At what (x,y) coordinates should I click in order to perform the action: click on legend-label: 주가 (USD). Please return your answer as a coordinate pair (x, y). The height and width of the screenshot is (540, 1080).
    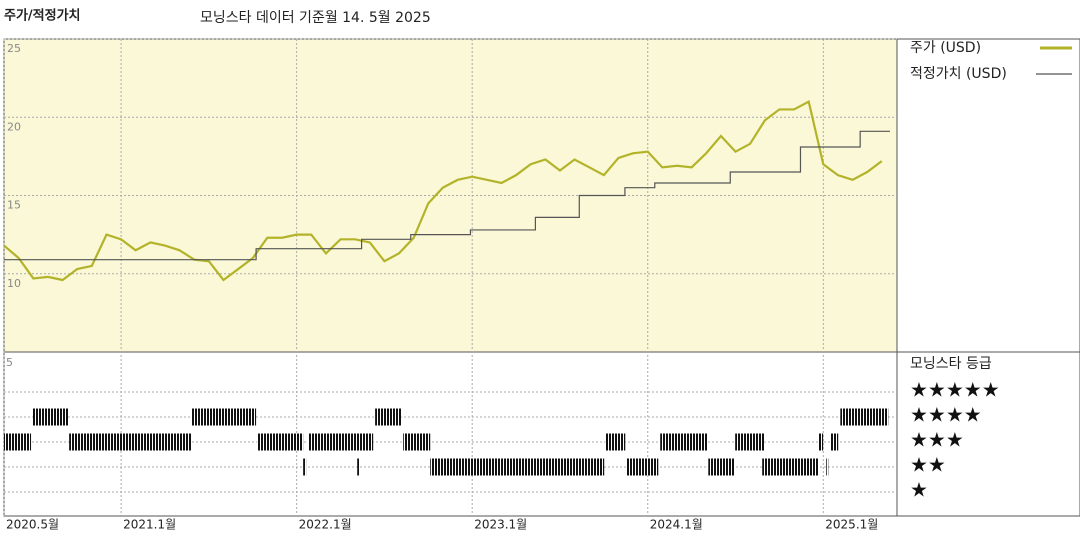
    Looking at the image, I should click on (945, 48).